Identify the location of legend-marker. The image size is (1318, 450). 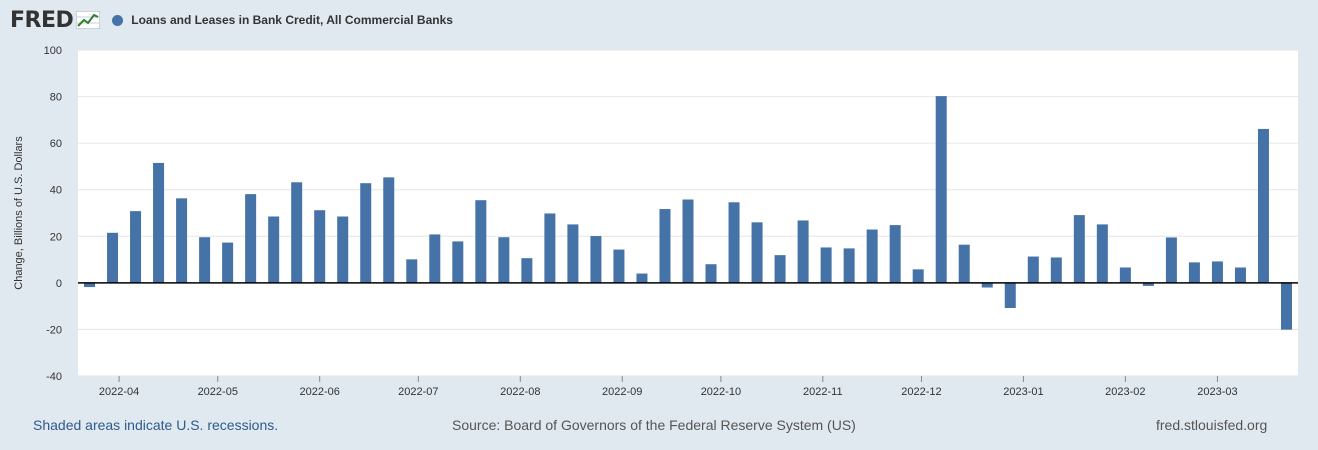
(118, 20).